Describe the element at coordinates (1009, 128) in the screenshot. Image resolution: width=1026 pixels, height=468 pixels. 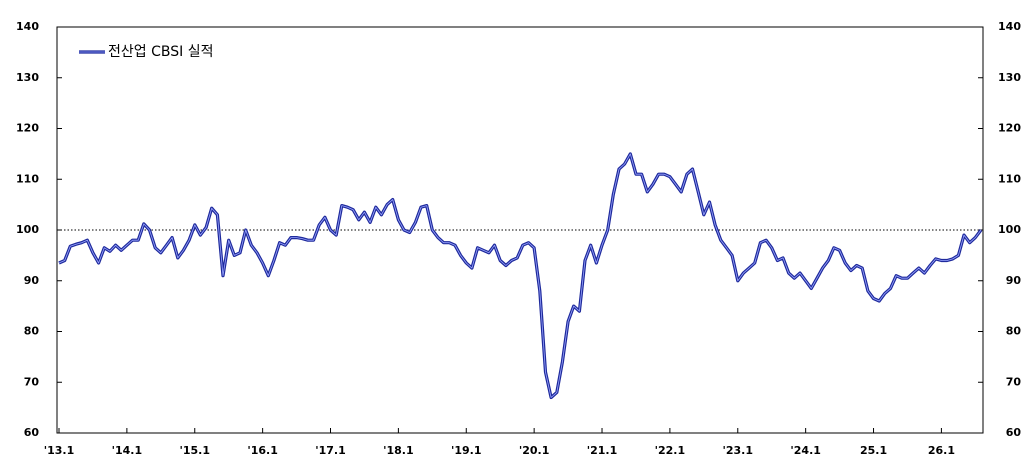
I see `y2-tick-label: 120` at that location.